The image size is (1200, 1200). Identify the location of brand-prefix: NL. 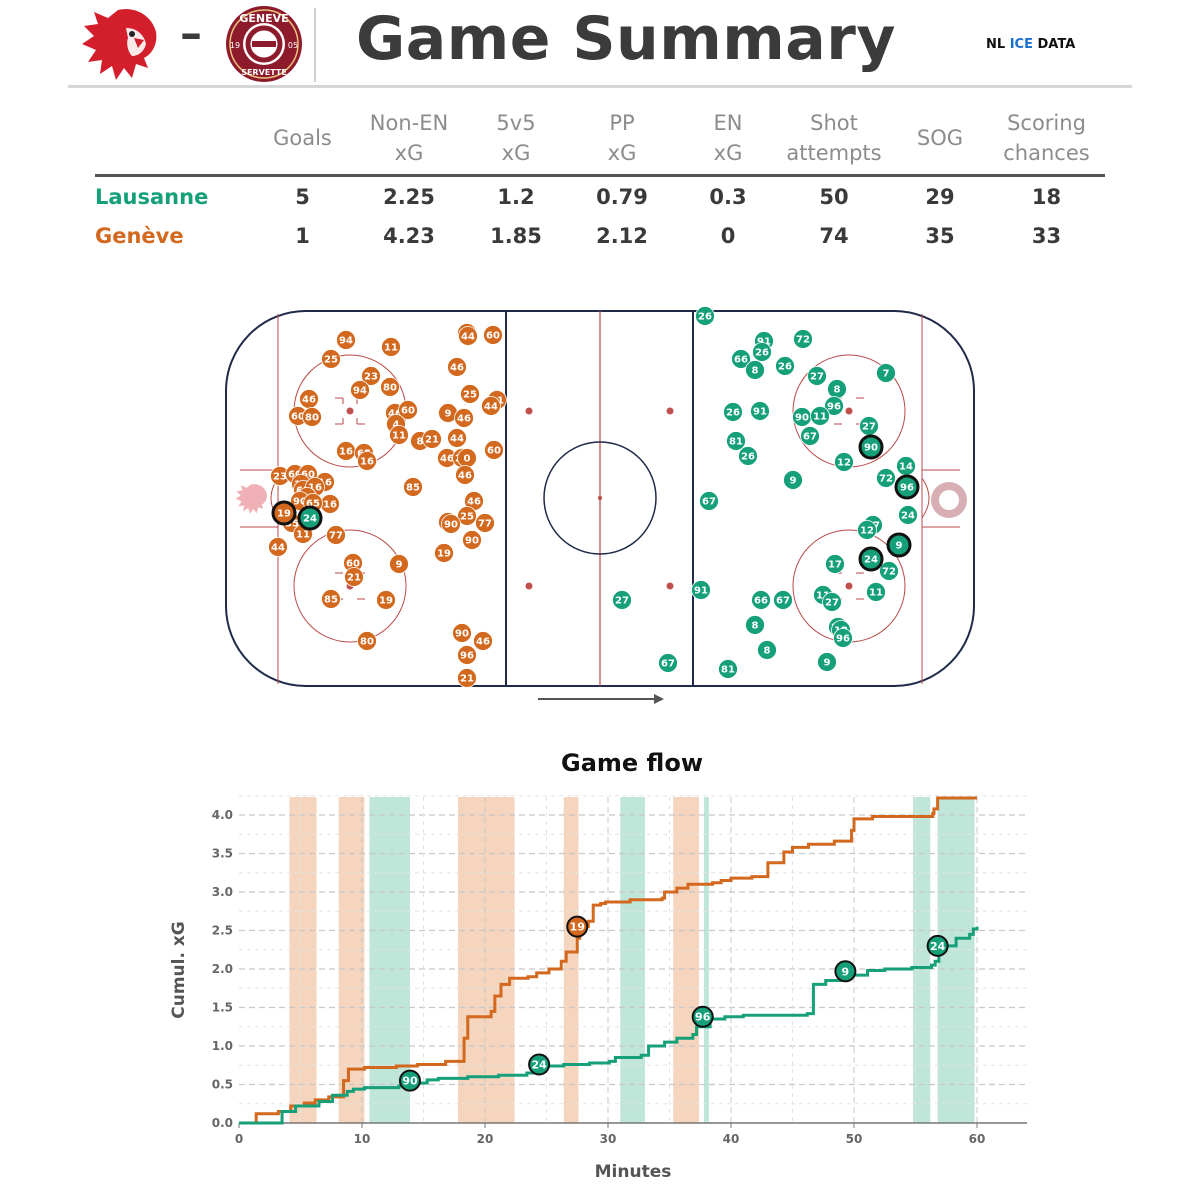
(998, 44).